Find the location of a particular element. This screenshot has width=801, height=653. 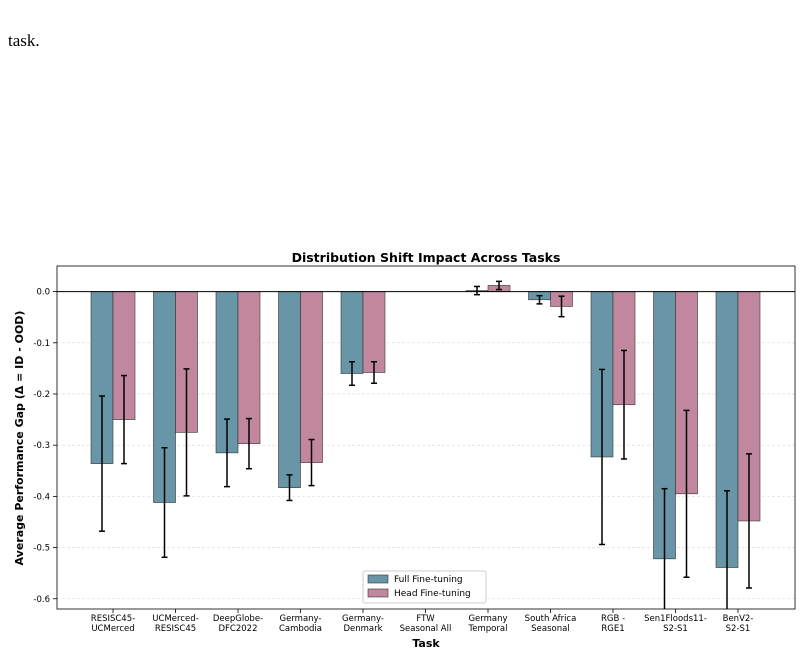

x-tick-label: RESISC45-UCMerced is located at coordinates (113, 624).